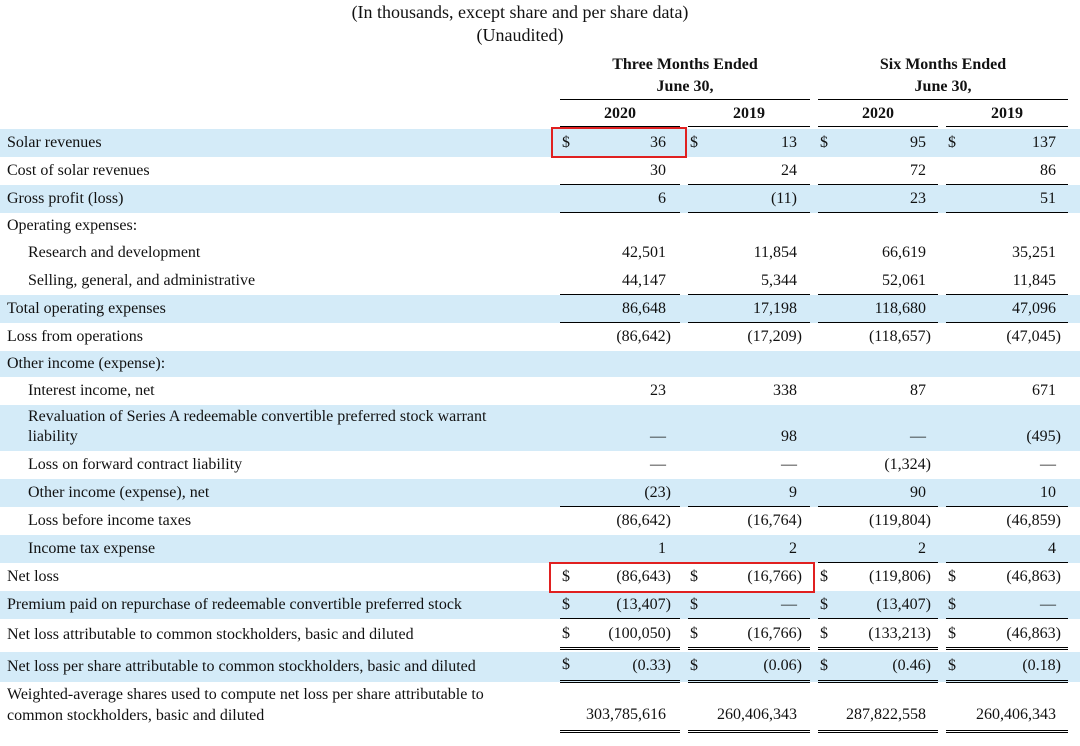  Describe the element at coordinates (75, 336) in the screenshot. I see `row-label: Loss from operations` at that location.